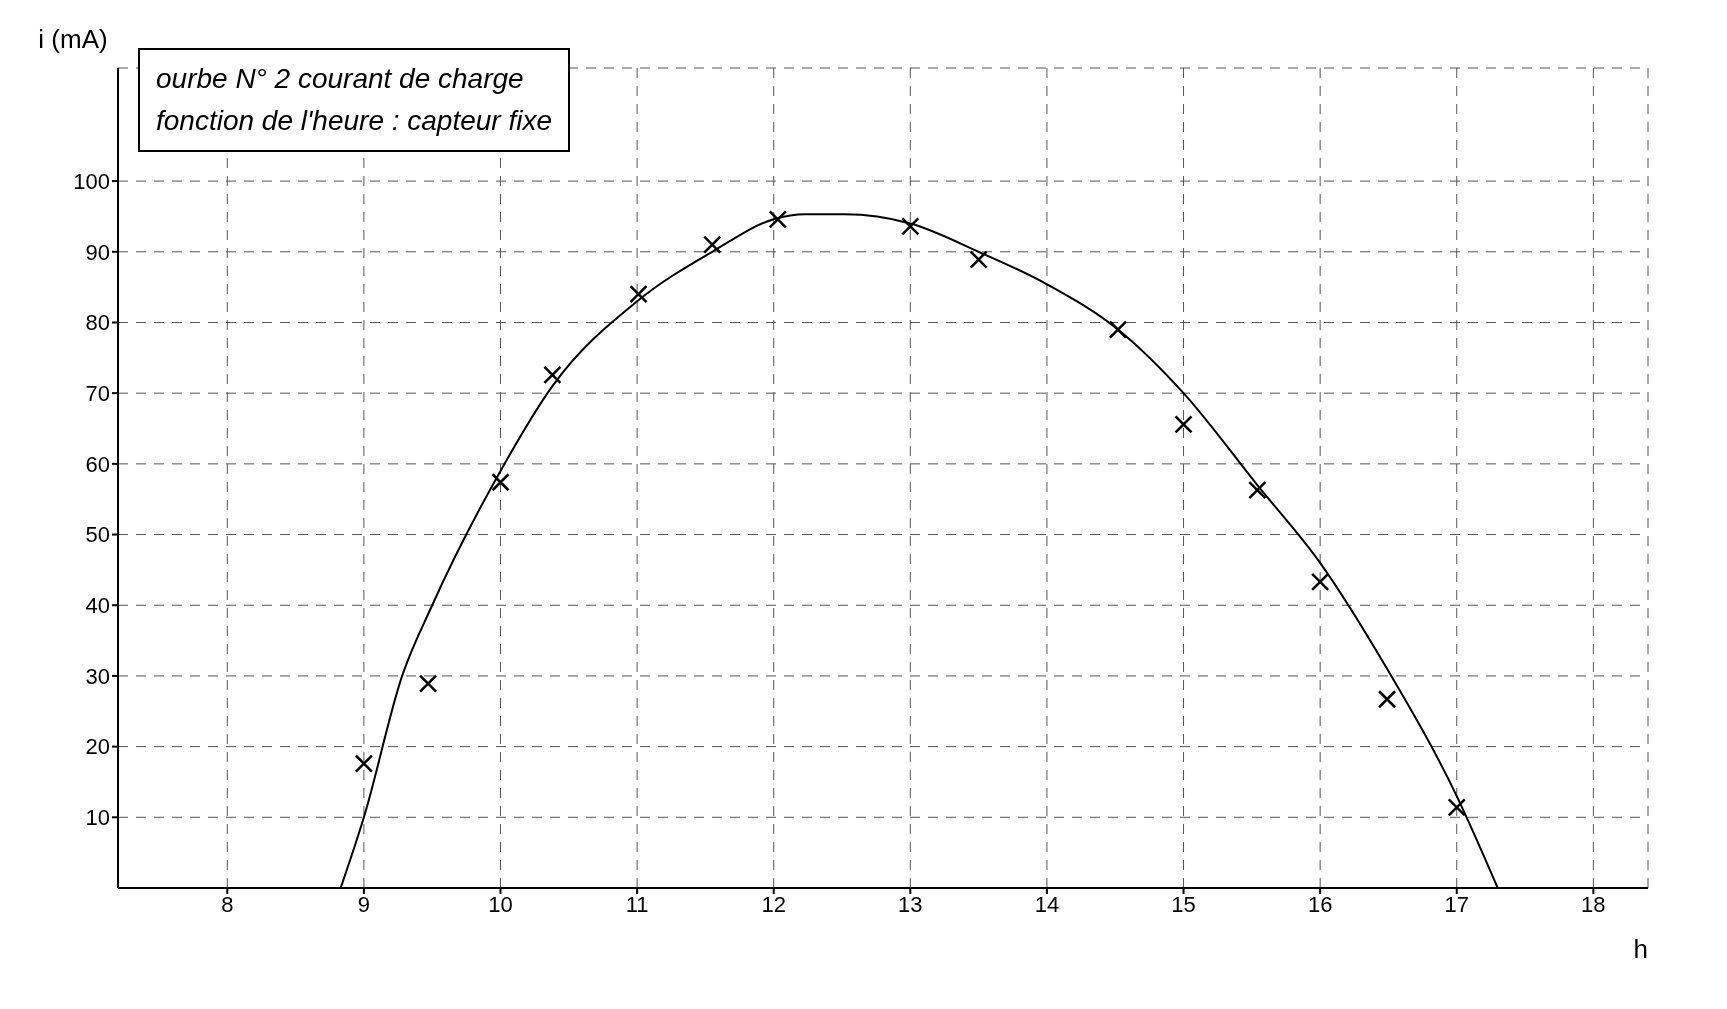 This screenshot has height=1009, width=1727. Describe the element at coordinates (97, 464) in the screenshot. I see `y-tick-label: 60` at that location.